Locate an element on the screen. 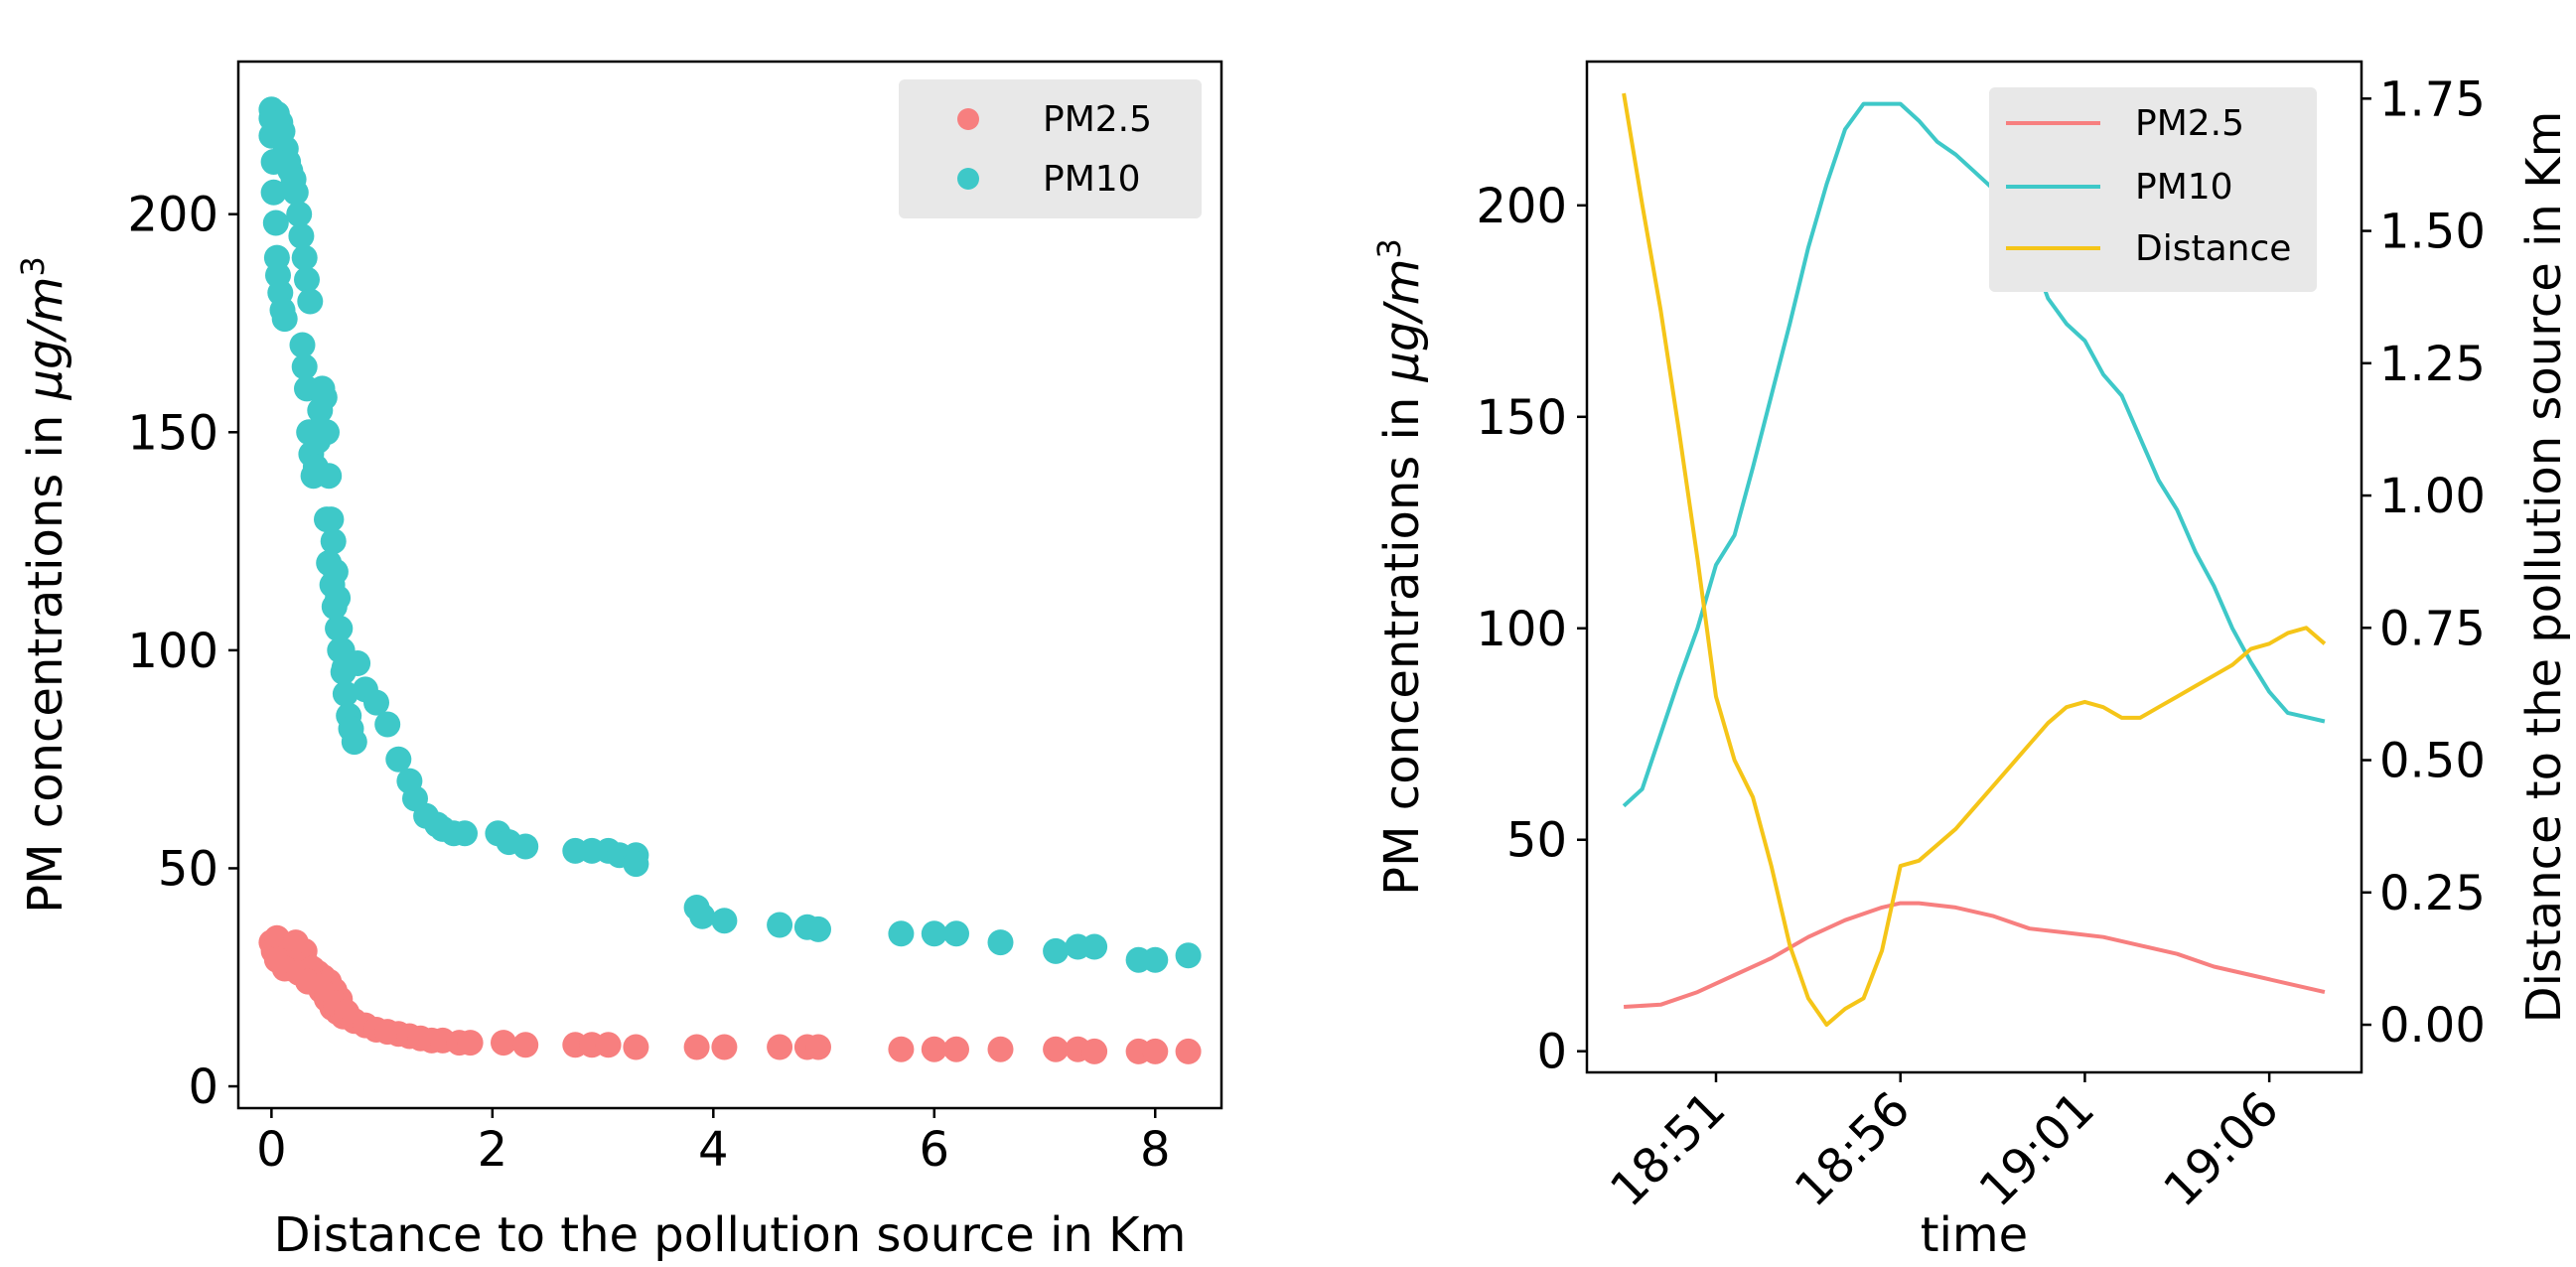  legend-pm25-marker is located at coordinates (968, 119).